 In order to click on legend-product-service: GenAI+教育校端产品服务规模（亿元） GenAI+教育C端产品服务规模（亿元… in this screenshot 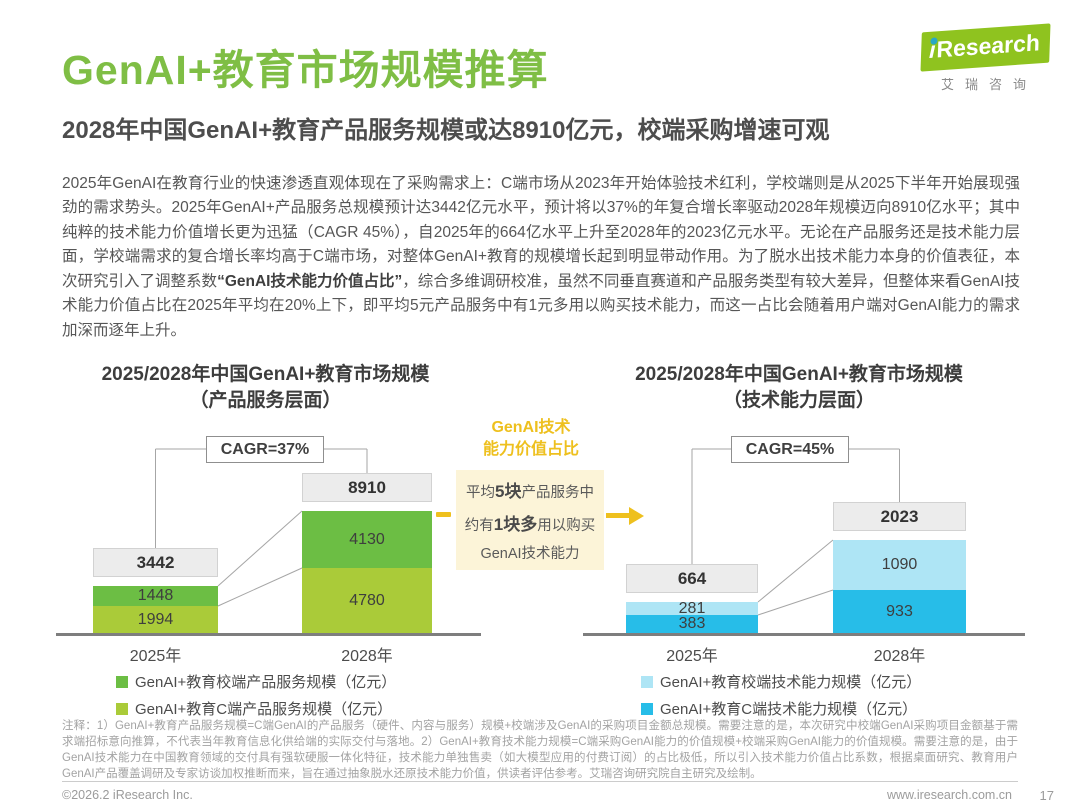, I will do `click(256, 695)`.